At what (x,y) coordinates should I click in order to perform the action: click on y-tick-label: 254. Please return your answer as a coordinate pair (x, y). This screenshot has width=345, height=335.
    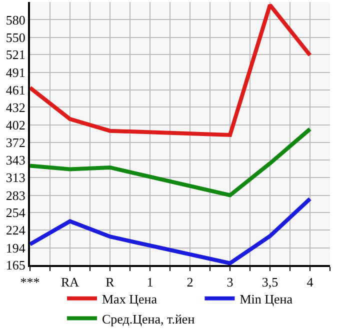
    Looking at the image, I should click on (16, 212).